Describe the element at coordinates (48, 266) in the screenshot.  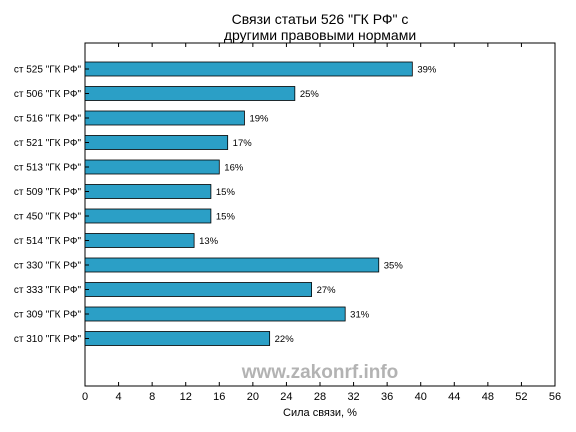
I see `category-label: ст 330 "ГК РФ"` at that location.